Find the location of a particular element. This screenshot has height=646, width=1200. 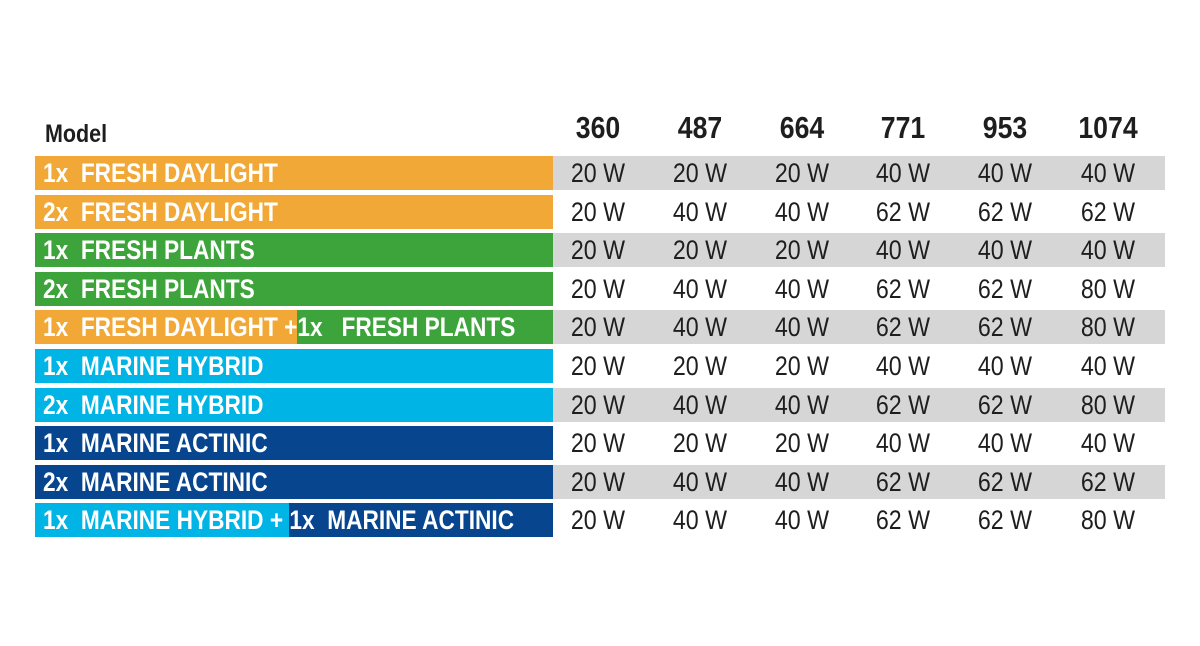

model-label: 2x FRESH PLANTS is located at coordinates (294, 288).